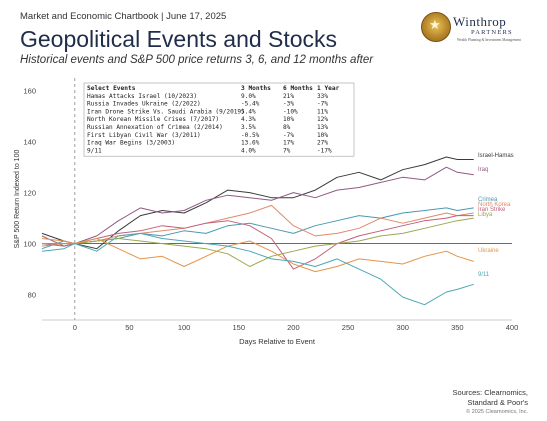 The image size is (547, 421). I want to click on y-tick-label: 100, so click(29, 244).